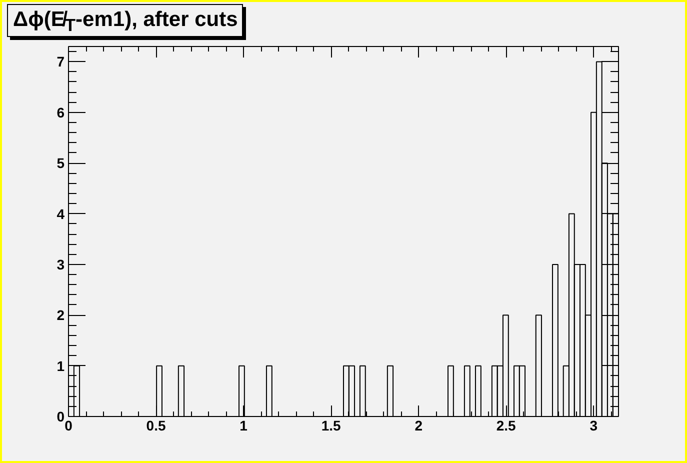  Describe the element at coordinates (60, 163) in the screenshot. I see `y-tick-label: 5` at that location.